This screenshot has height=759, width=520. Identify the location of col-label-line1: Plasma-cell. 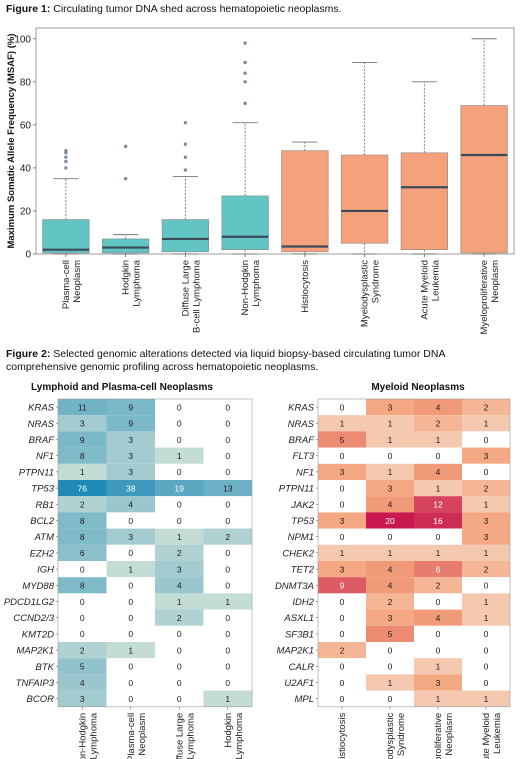
(131, 736).